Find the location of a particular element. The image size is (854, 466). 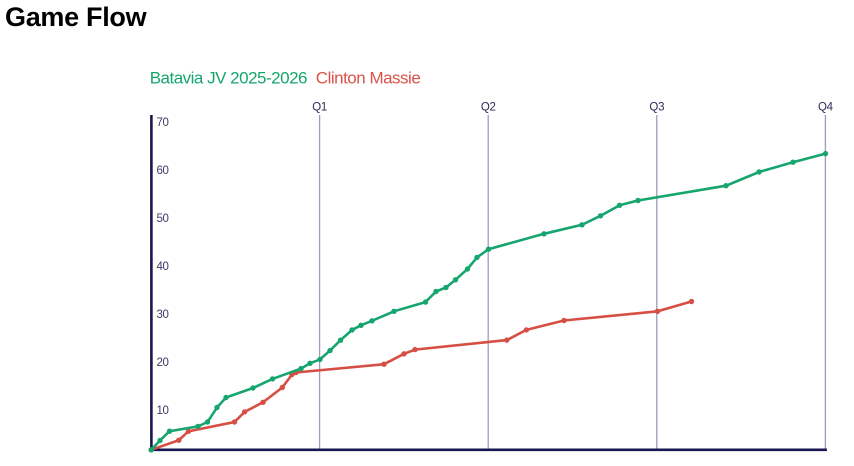

svg-text: 70 is located at coordinates (163, 123).